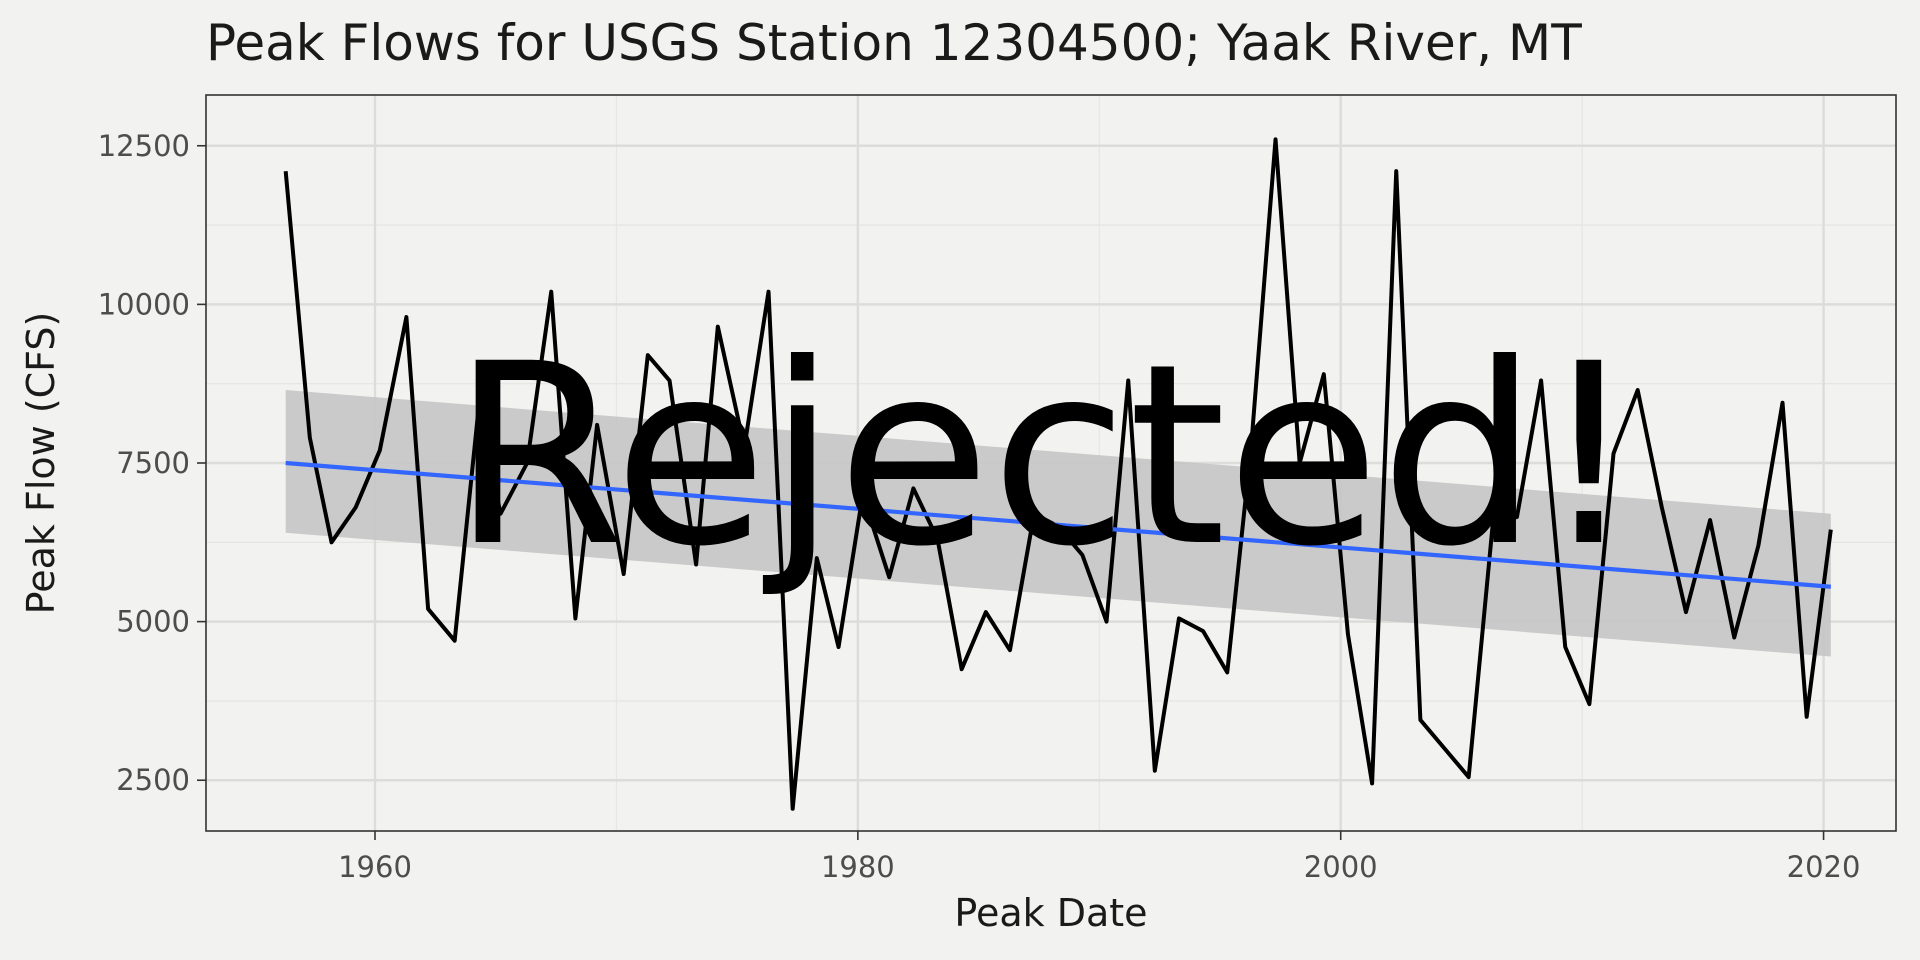 This screenshot has width=1920, height=960. Describe the element at coordinates (153, 463) in the screenshot. I see `y-tick-label: 7500` at that location.